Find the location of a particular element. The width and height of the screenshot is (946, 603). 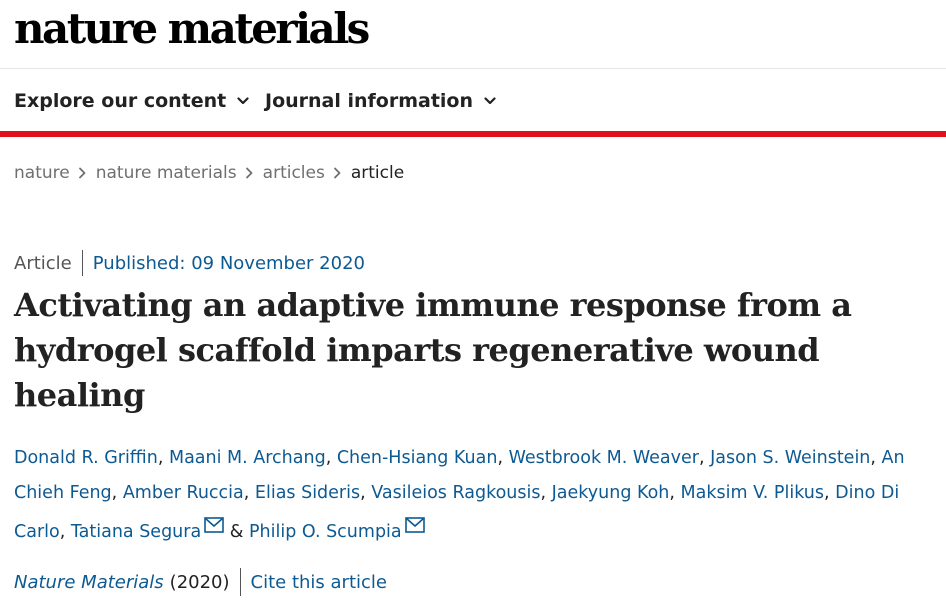

breadcrumb-nature-materials: nature materials is located at coordinates (166, 173).